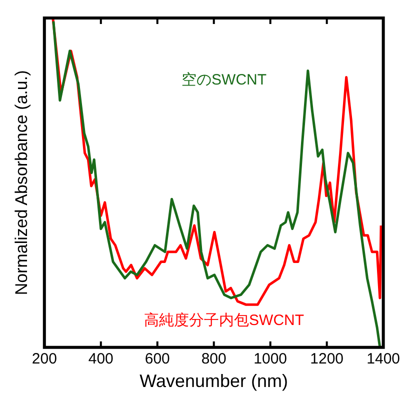  Describe the element at coordinates (44, 359) in the screenshot. I see `x-tick-label: 200` at that location.